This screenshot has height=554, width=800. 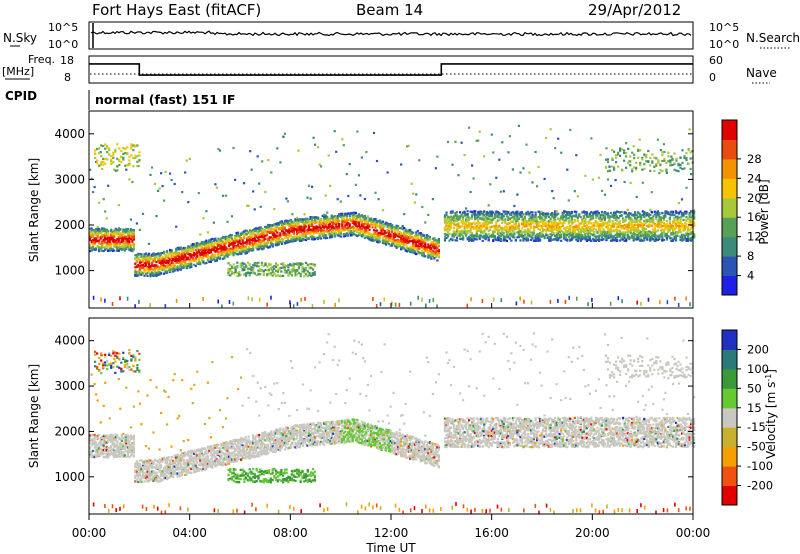 What do you see at coordinates (165, 99) in the screenshot?
I see `cpid-value: normal (fast) 151 IF` at bounding box center [165, 99].